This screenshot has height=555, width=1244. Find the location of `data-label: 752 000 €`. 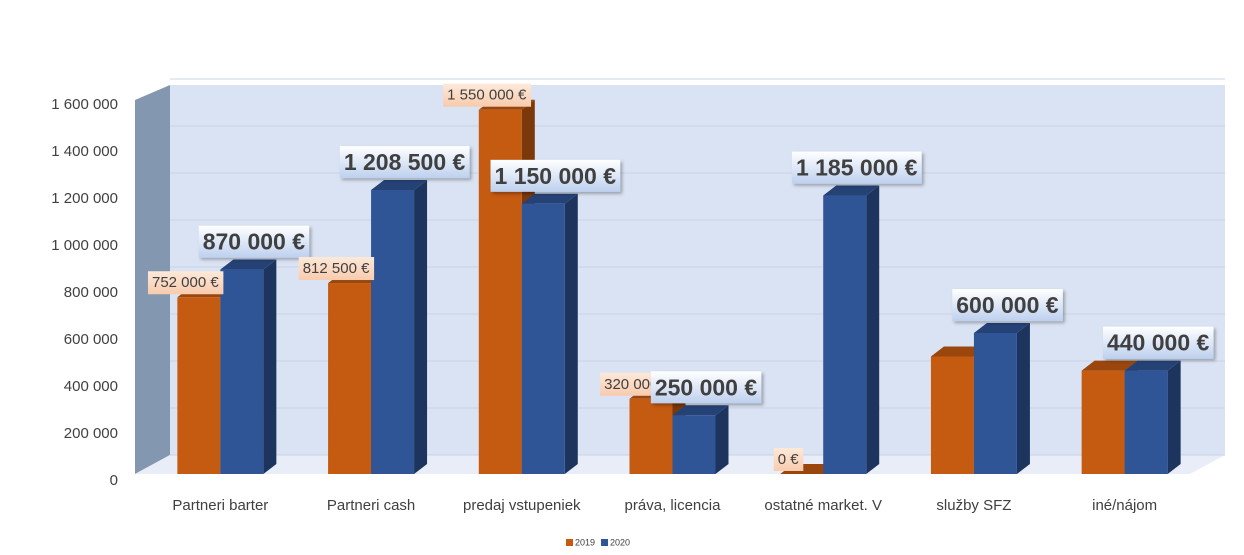

data-label: 752 000 € is located at coordinates (185, 283).